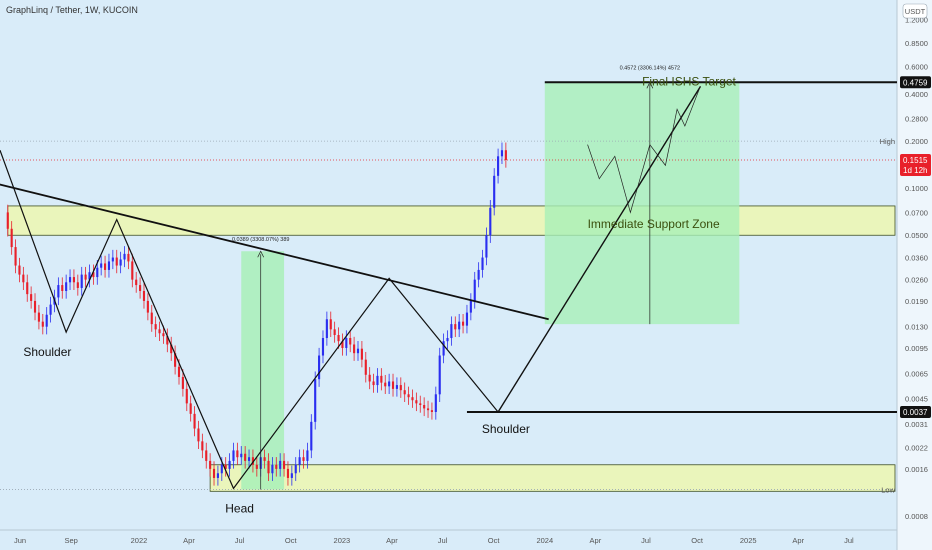  Describe the element at coordinates (261, 240) in the screenshot. I see `measure-label-left: 0.0389 (3308.07%) 389` at that location.